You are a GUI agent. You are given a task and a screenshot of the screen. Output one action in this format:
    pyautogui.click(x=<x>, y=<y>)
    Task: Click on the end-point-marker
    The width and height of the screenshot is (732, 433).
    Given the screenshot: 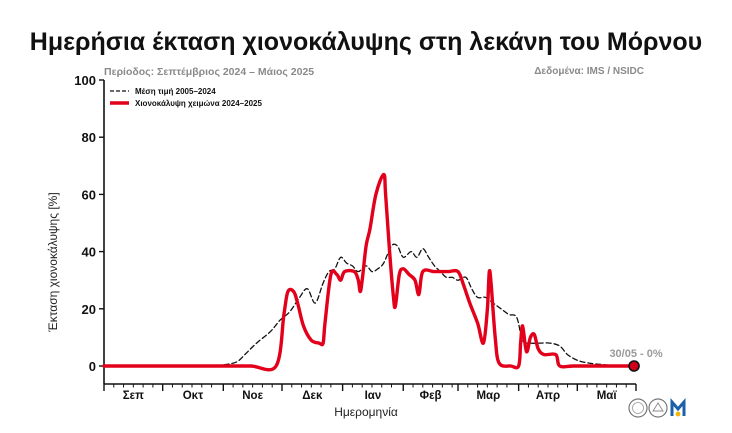 What is the action you would take?
    pyautogui.click(x=634, y=366)
    